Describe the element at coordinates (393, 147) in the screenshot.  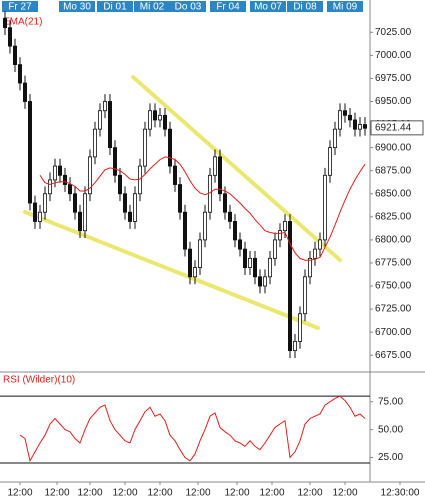
I see `y-tick-label: 6900.00` at that location.